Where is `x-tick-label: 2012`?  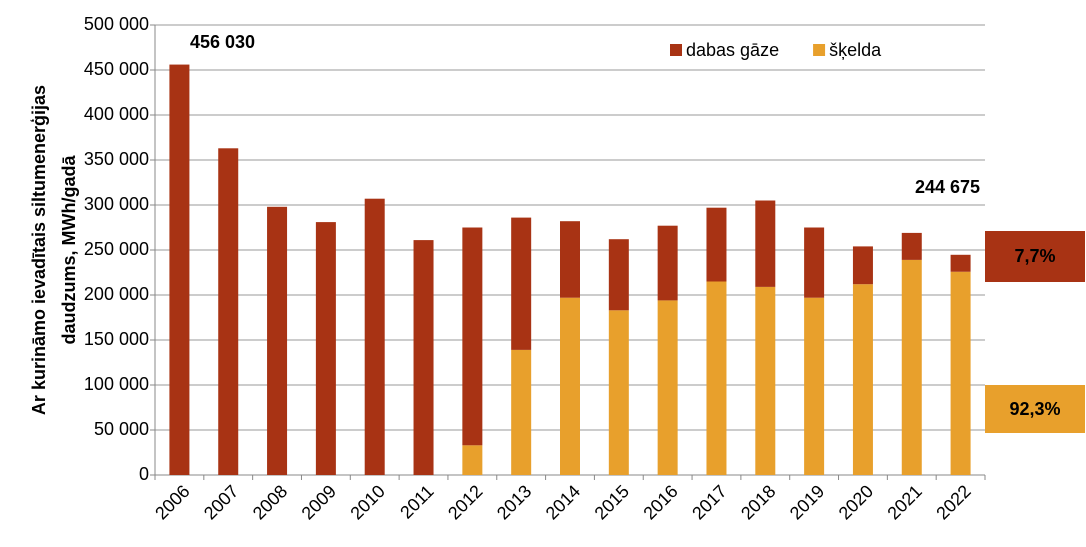
x-tick-label: 2012 is located at coordinates (465, 502).